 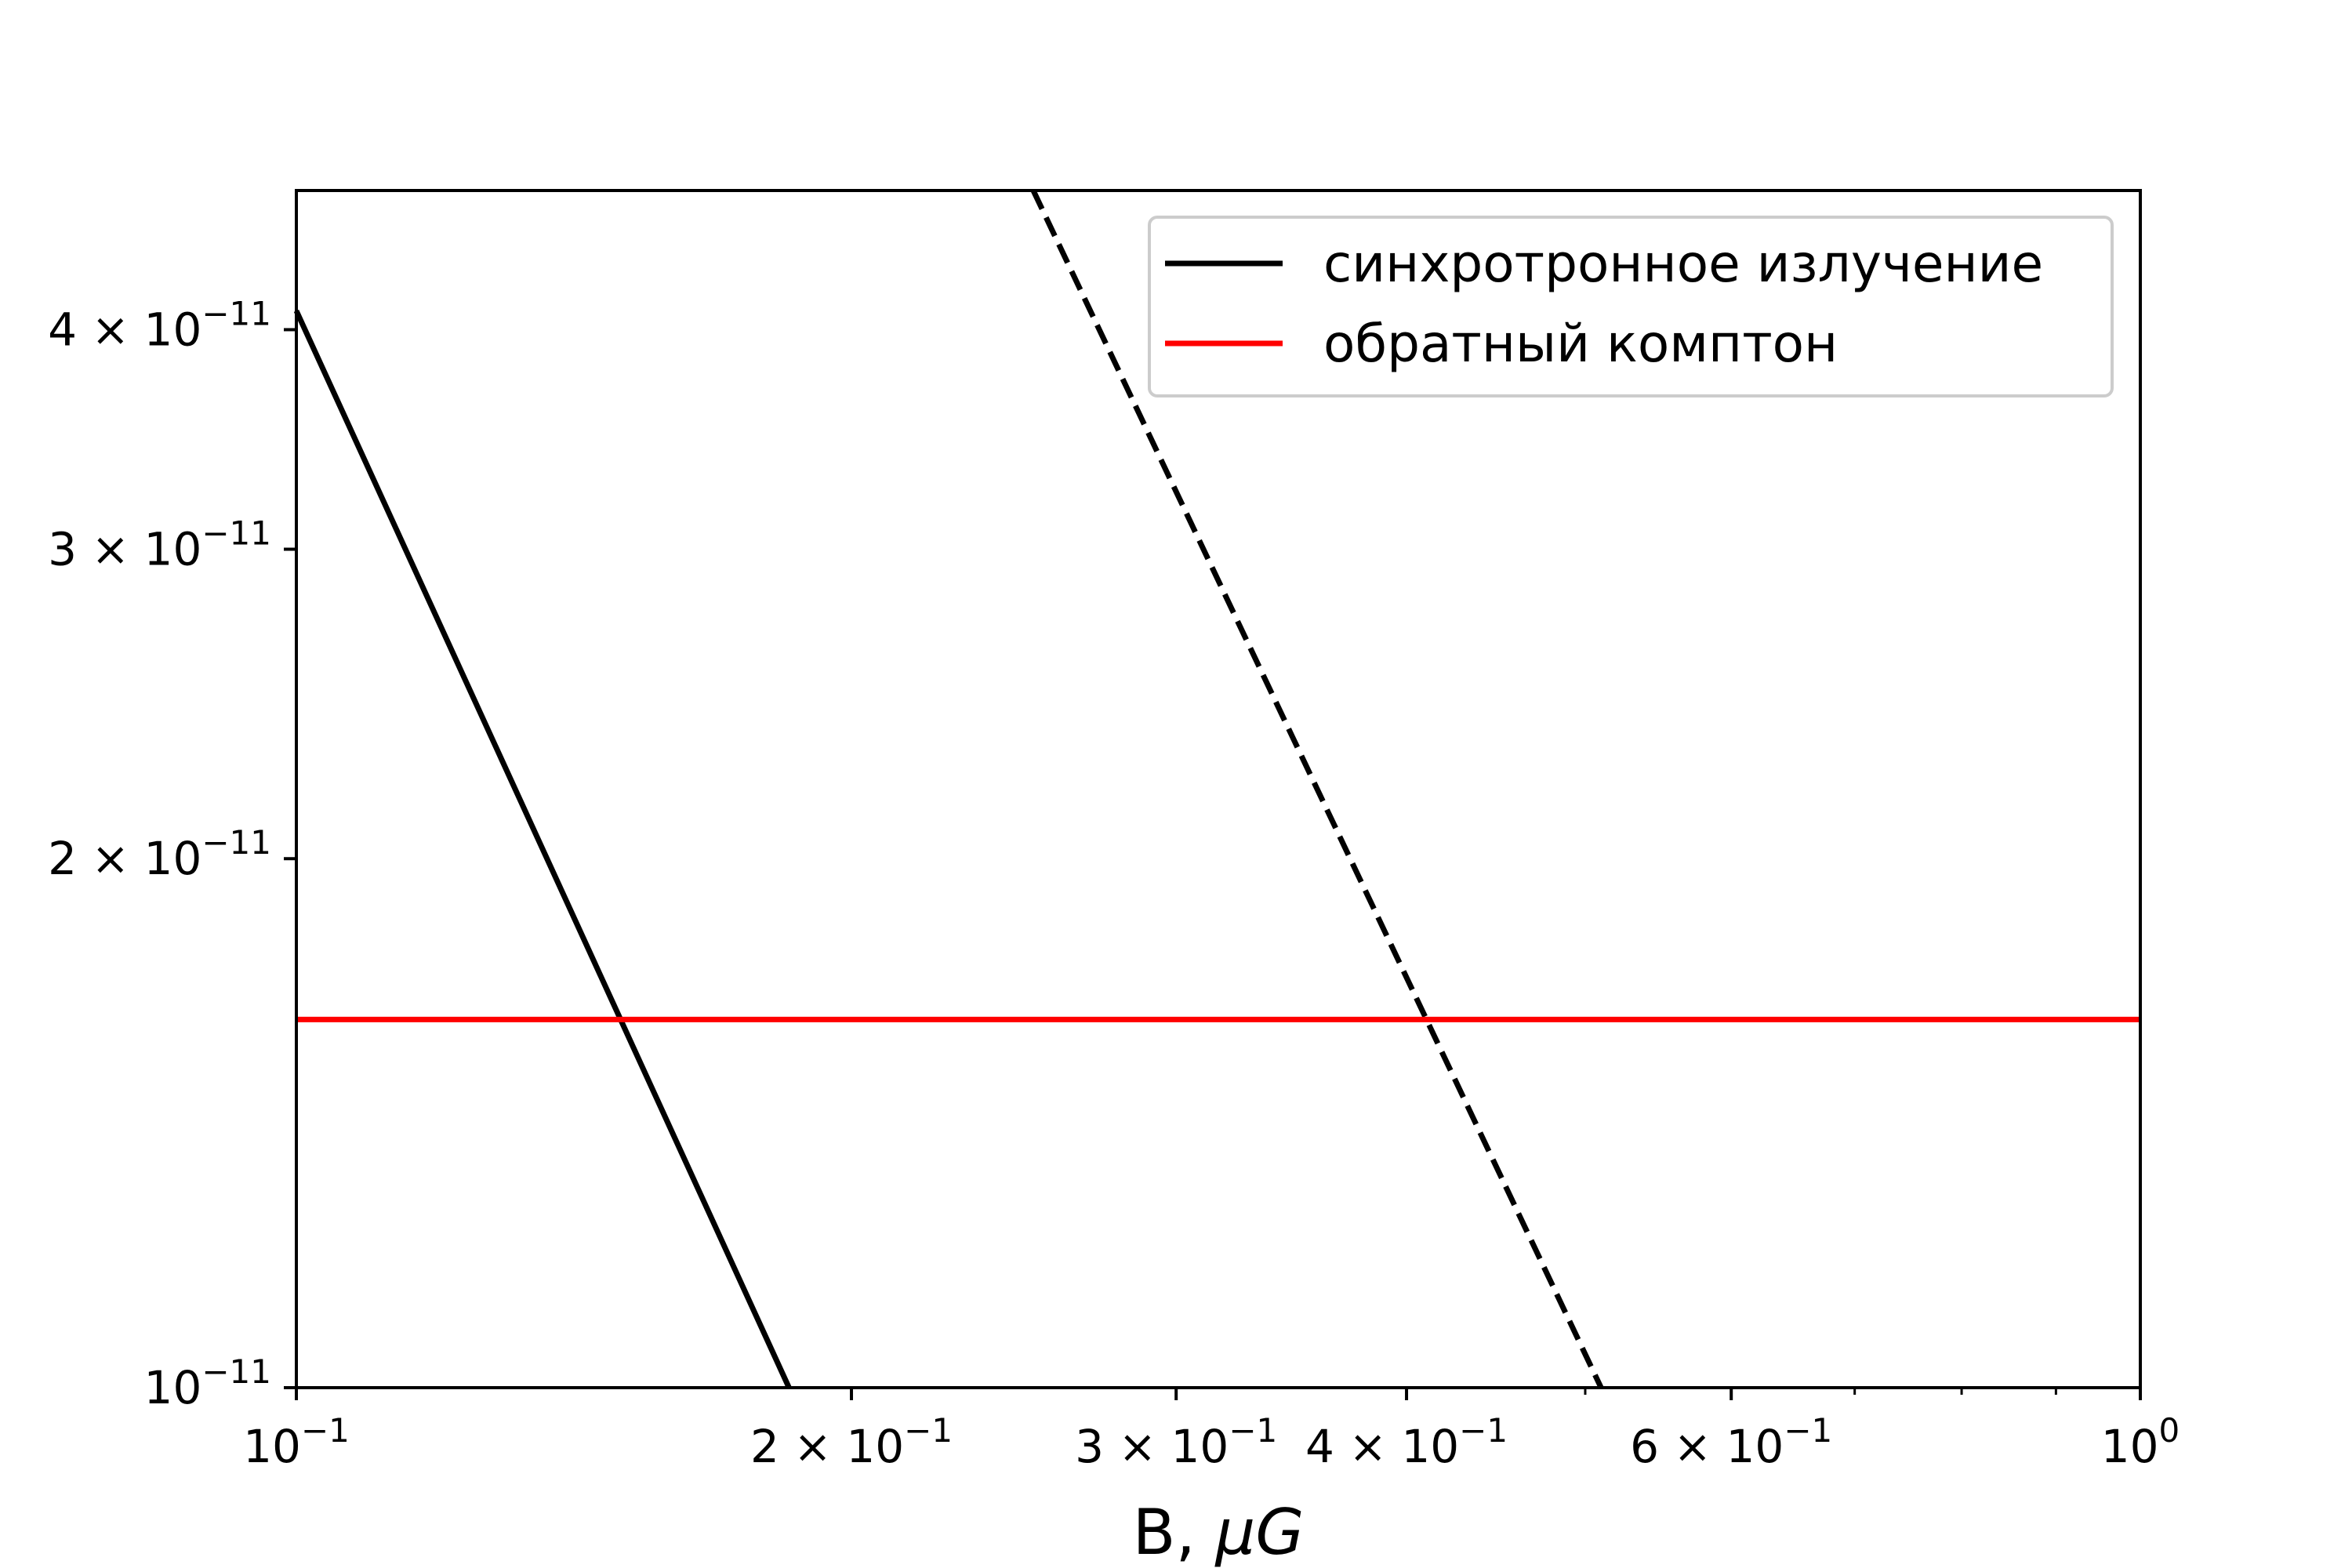 I want to click on x-axis-label: B, μG, so click(x=1219, y=1532).